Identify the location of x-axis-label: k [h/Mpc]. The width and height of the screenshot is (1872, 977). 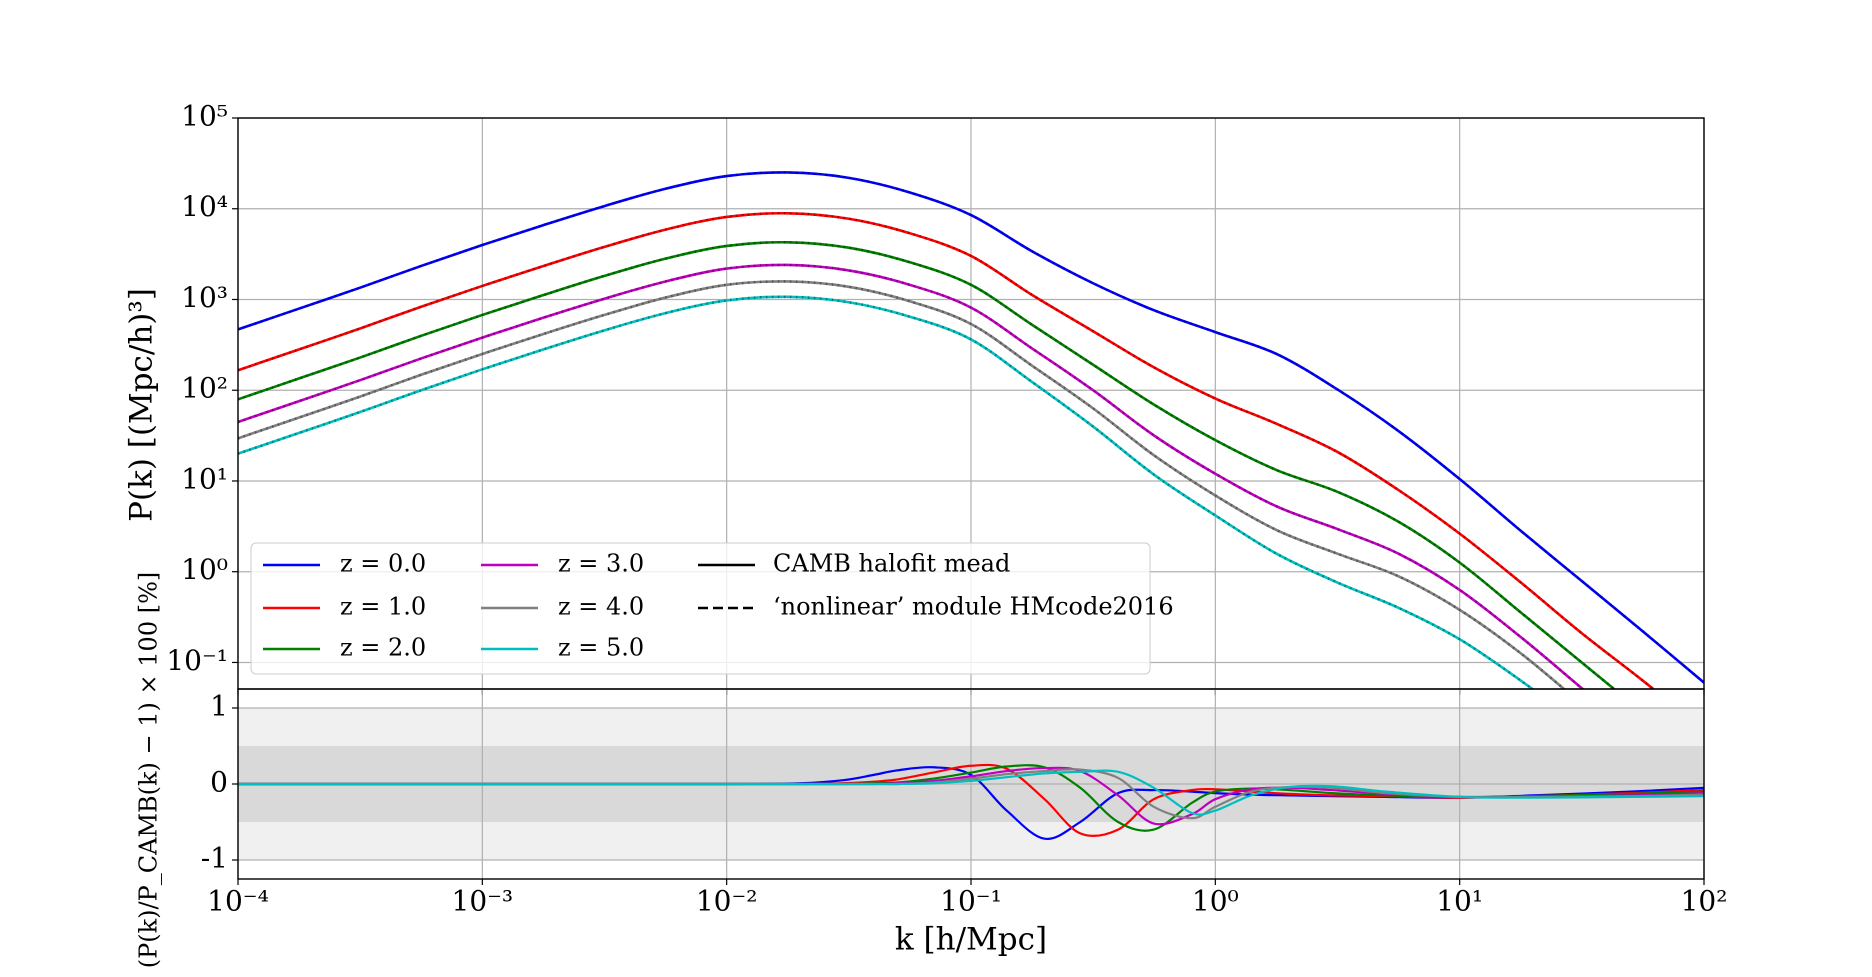
(971, 940).